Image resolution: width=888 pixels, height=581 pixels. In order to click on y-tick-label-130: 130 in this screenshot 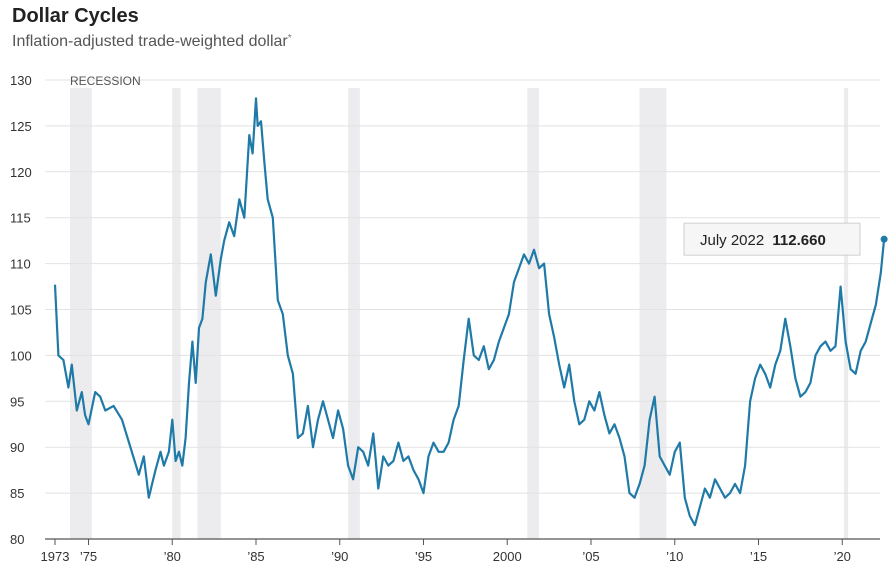, I will do `click(21, 80)`.